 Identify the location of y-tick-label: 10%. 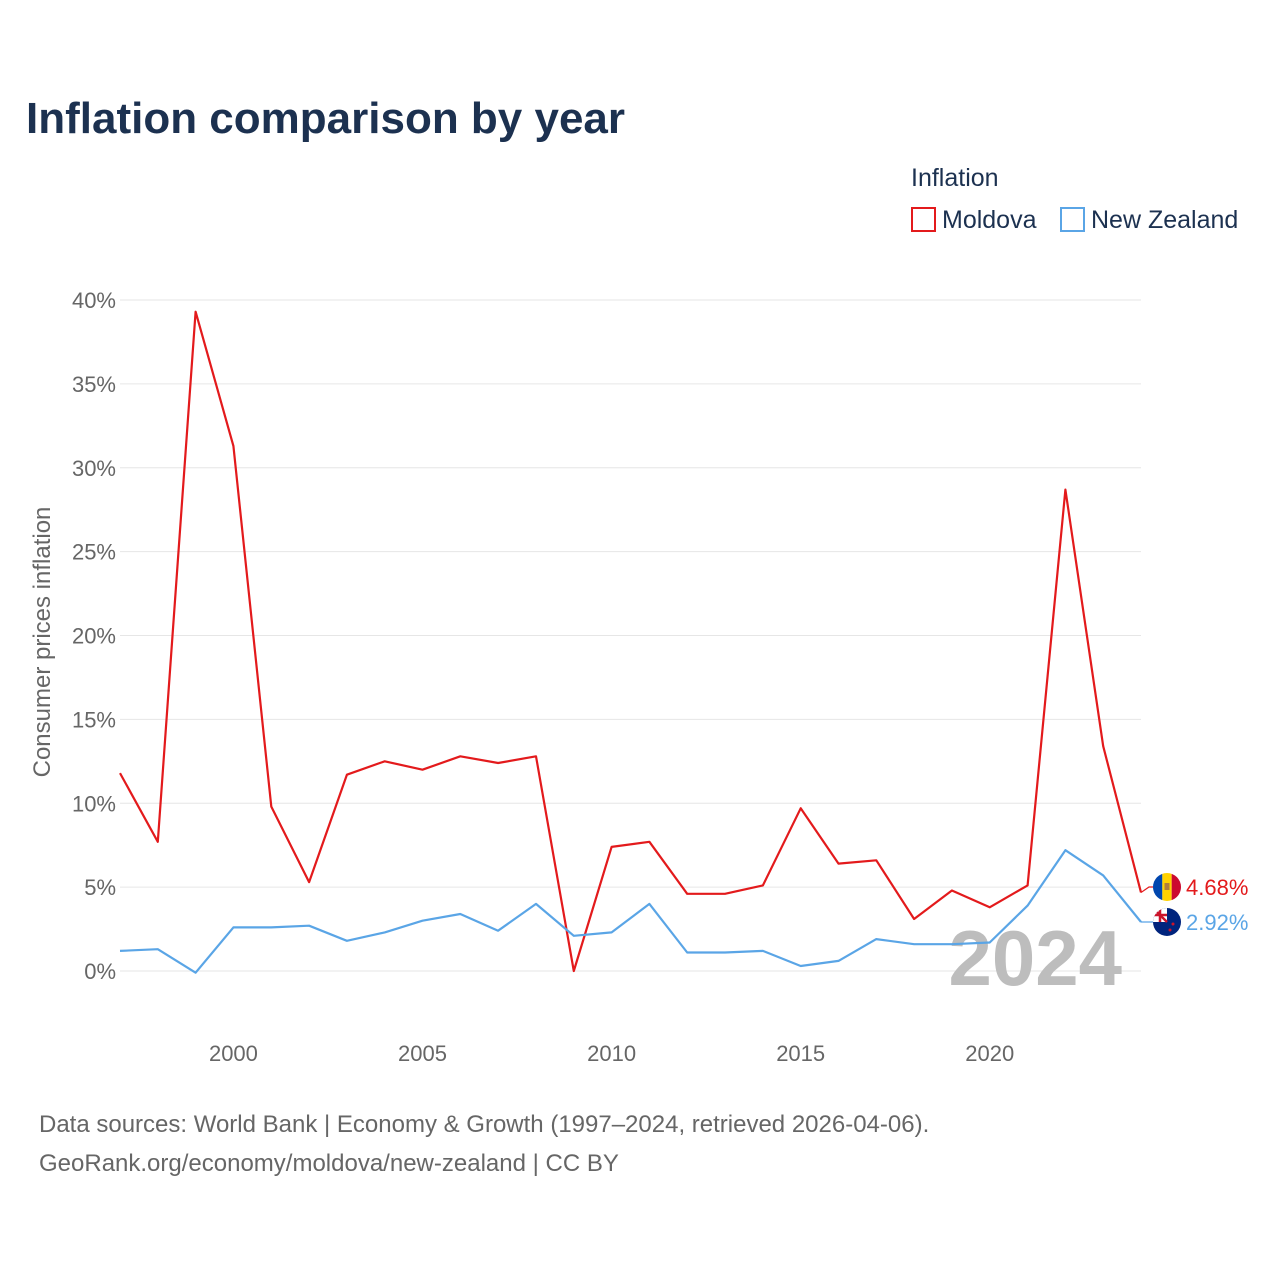
(94, 803).